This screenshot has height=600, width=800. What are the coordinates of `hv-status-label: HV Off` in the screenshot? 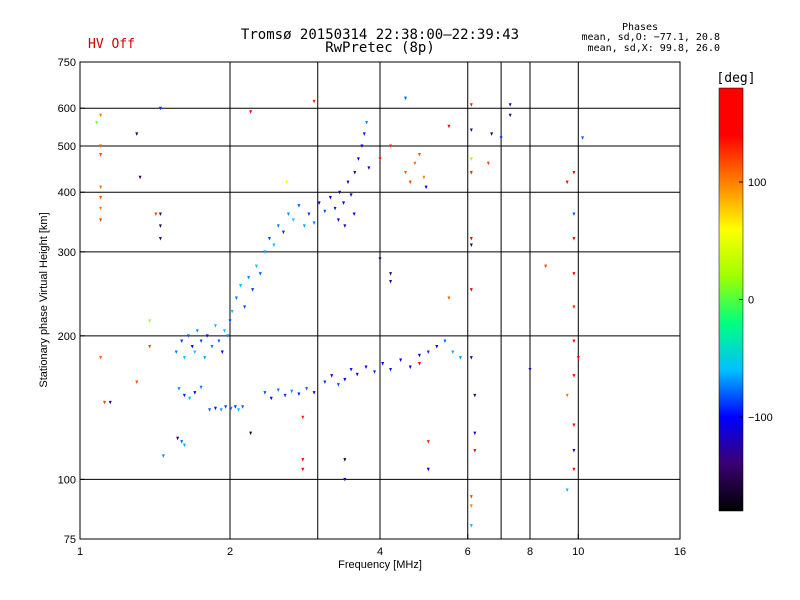 It's located at (111, 44).